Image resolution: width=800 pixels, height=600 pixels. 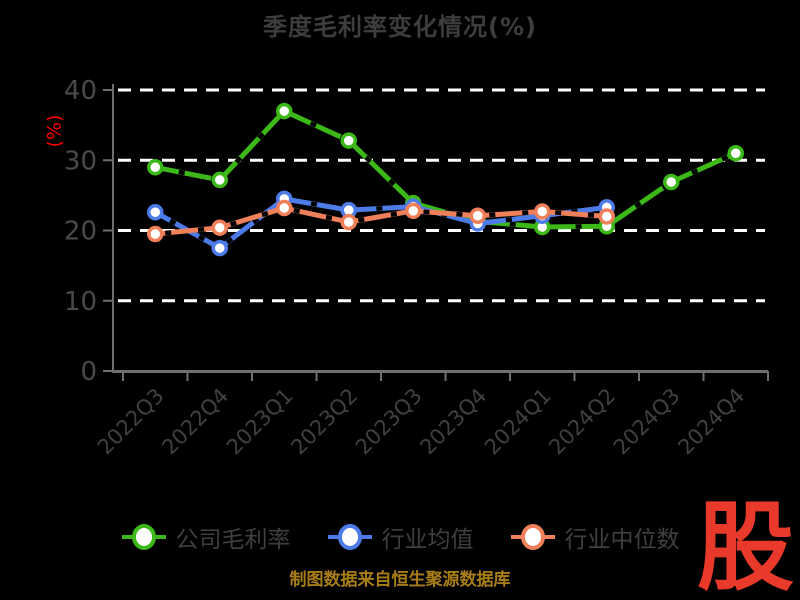 What do you see at coordinates (260, 422) in the screenshot?
I see `x-tick-label: 2023Q1` at bounding box center [260, 422].